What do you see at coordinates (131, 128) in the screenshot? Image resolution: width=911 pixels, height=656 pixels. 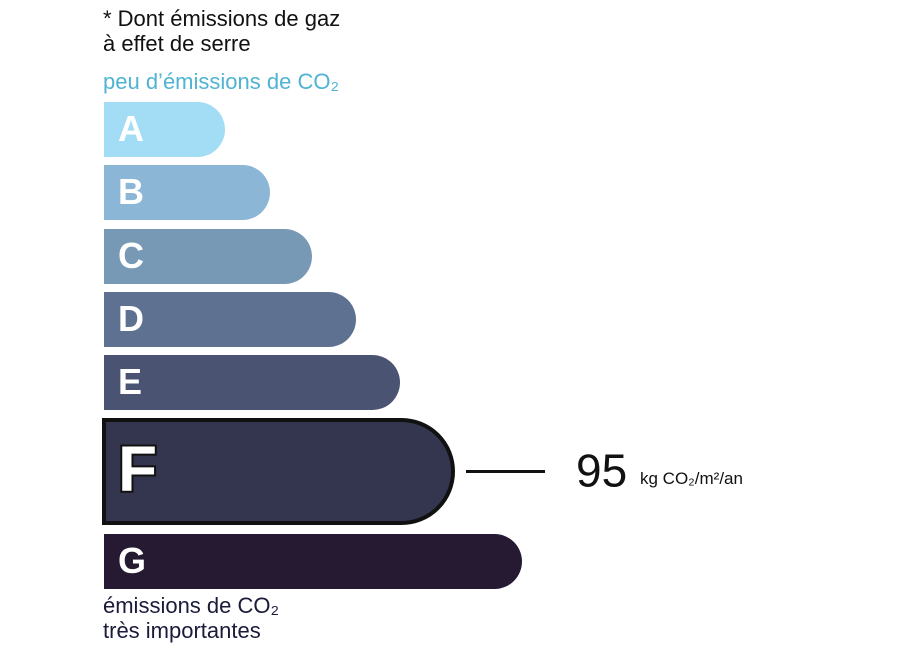 I see `class-letter: A` at bounding box center [131, 128].